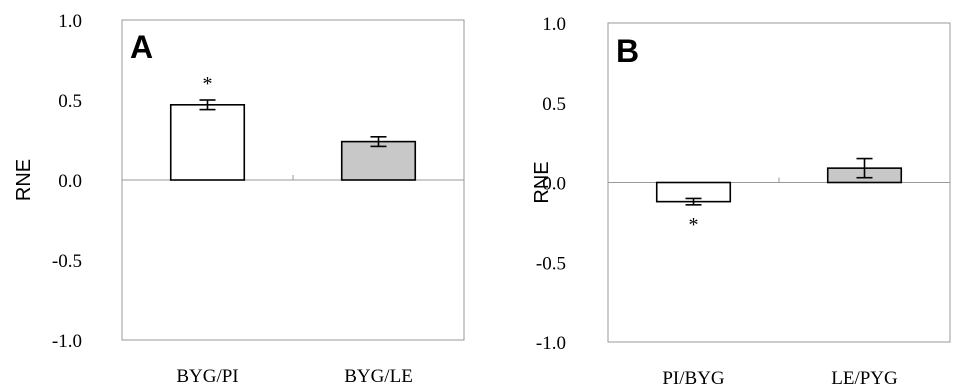  I want to click on panel-b-y-axis-label: RNE, so click(542, 182).